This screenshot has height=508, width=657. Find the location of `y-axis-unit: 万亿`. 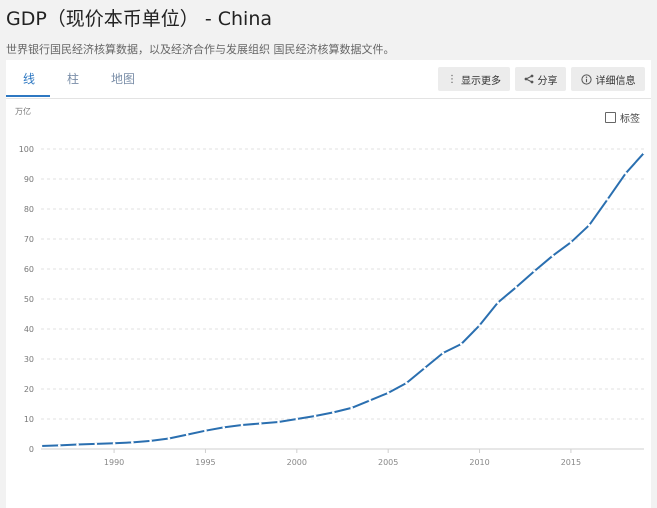

y-axis-unit: 万亿 is located at coordinates (23, 111).